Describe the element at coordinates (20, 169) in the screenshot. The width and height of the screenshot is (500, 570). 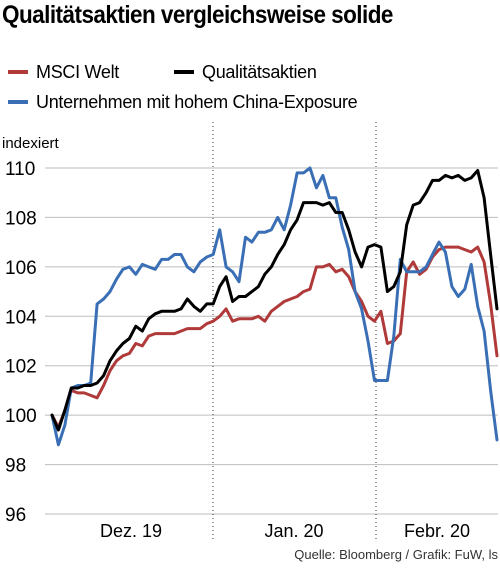
I see `y-tick-label: 110` at that location.